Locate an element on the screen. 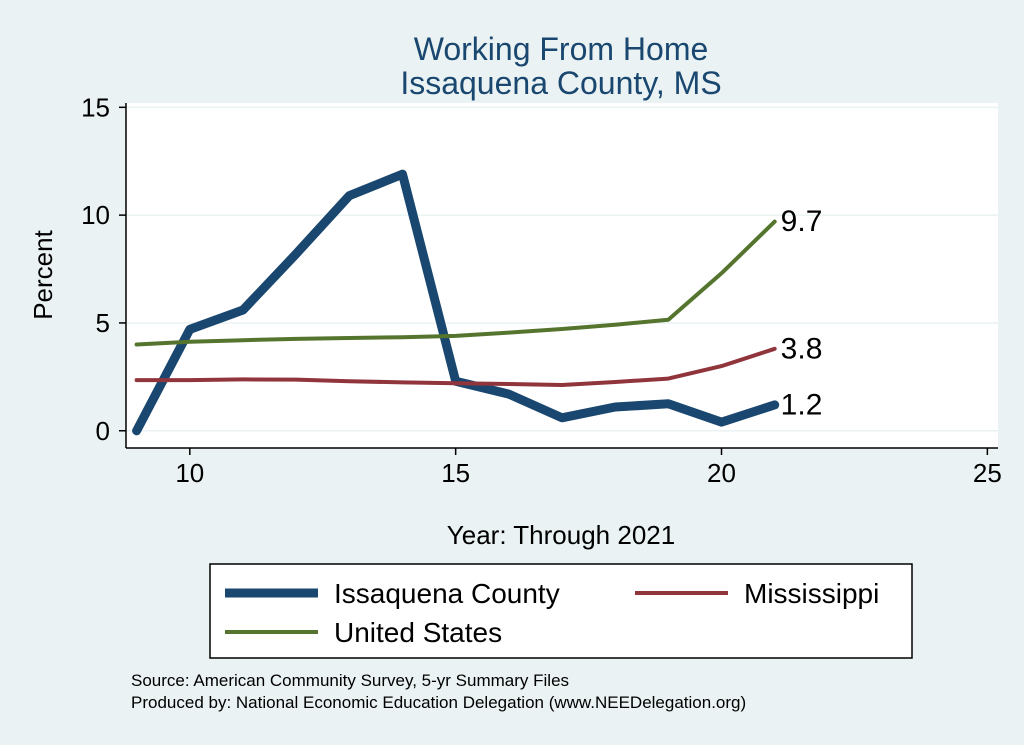  y-tick-label-0: 0 is located at coordinates (103, 431).